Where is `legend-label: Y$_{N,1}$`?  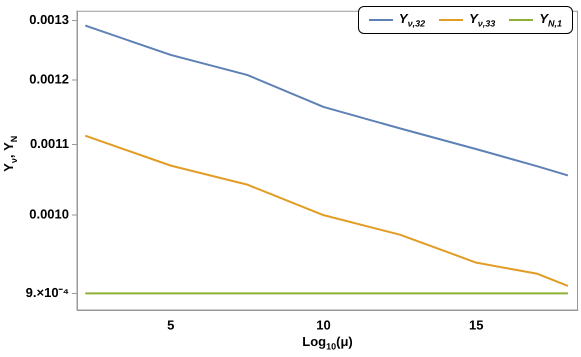 legend-label: Y$_{N,1}$ is located at coordinates (550, 20).